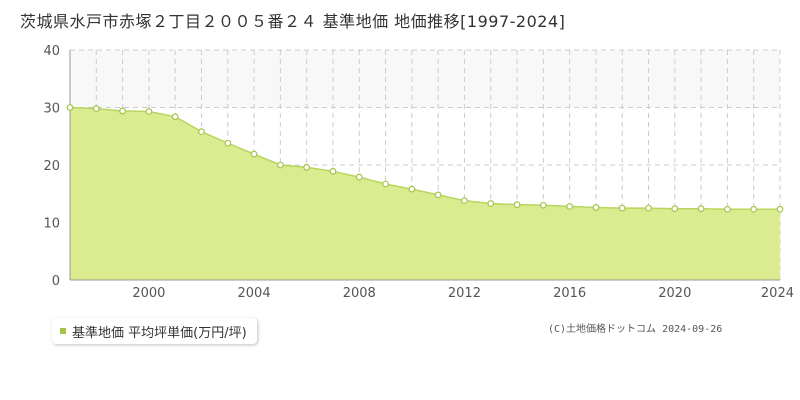  Describe the element at coordinates (359, 293) in the screenshot. I see `x-tick-label: 2008` at that location.